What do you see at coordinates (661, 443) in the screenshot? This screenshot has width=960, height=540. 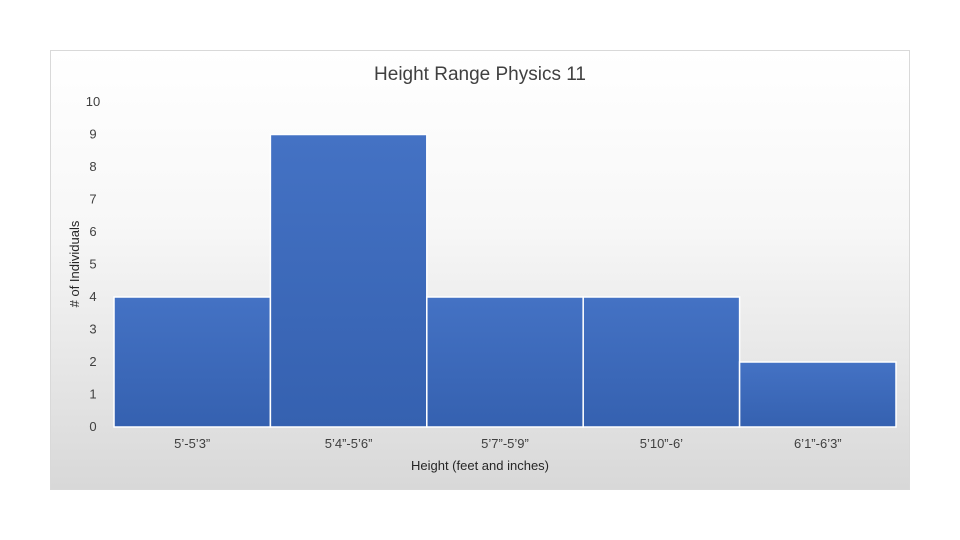 I see `x-tick-label: 5’10”-6’` at bounding box center [661, 443].